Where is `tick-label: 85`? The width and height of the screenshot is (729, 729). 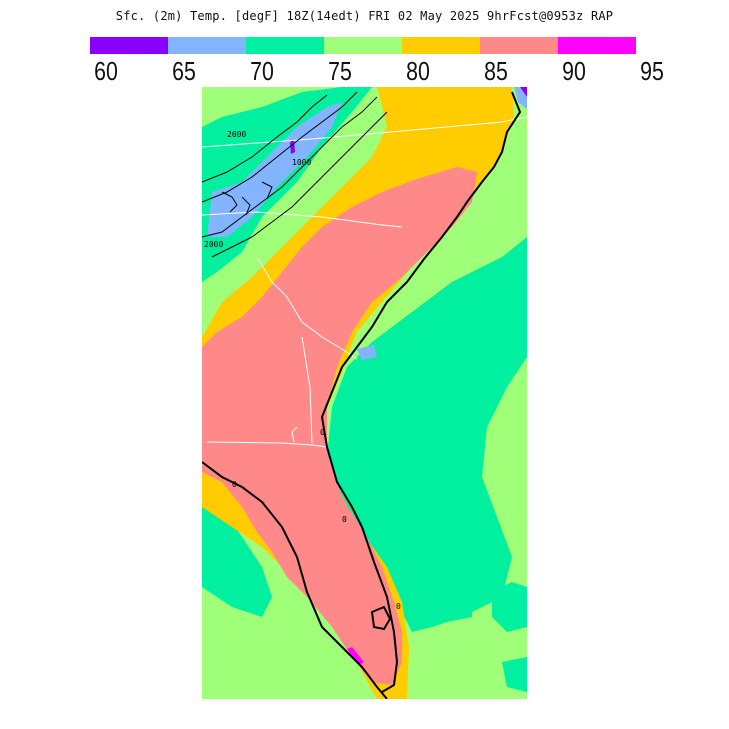 tick-label: 85 is located at coordinates (496, 71).